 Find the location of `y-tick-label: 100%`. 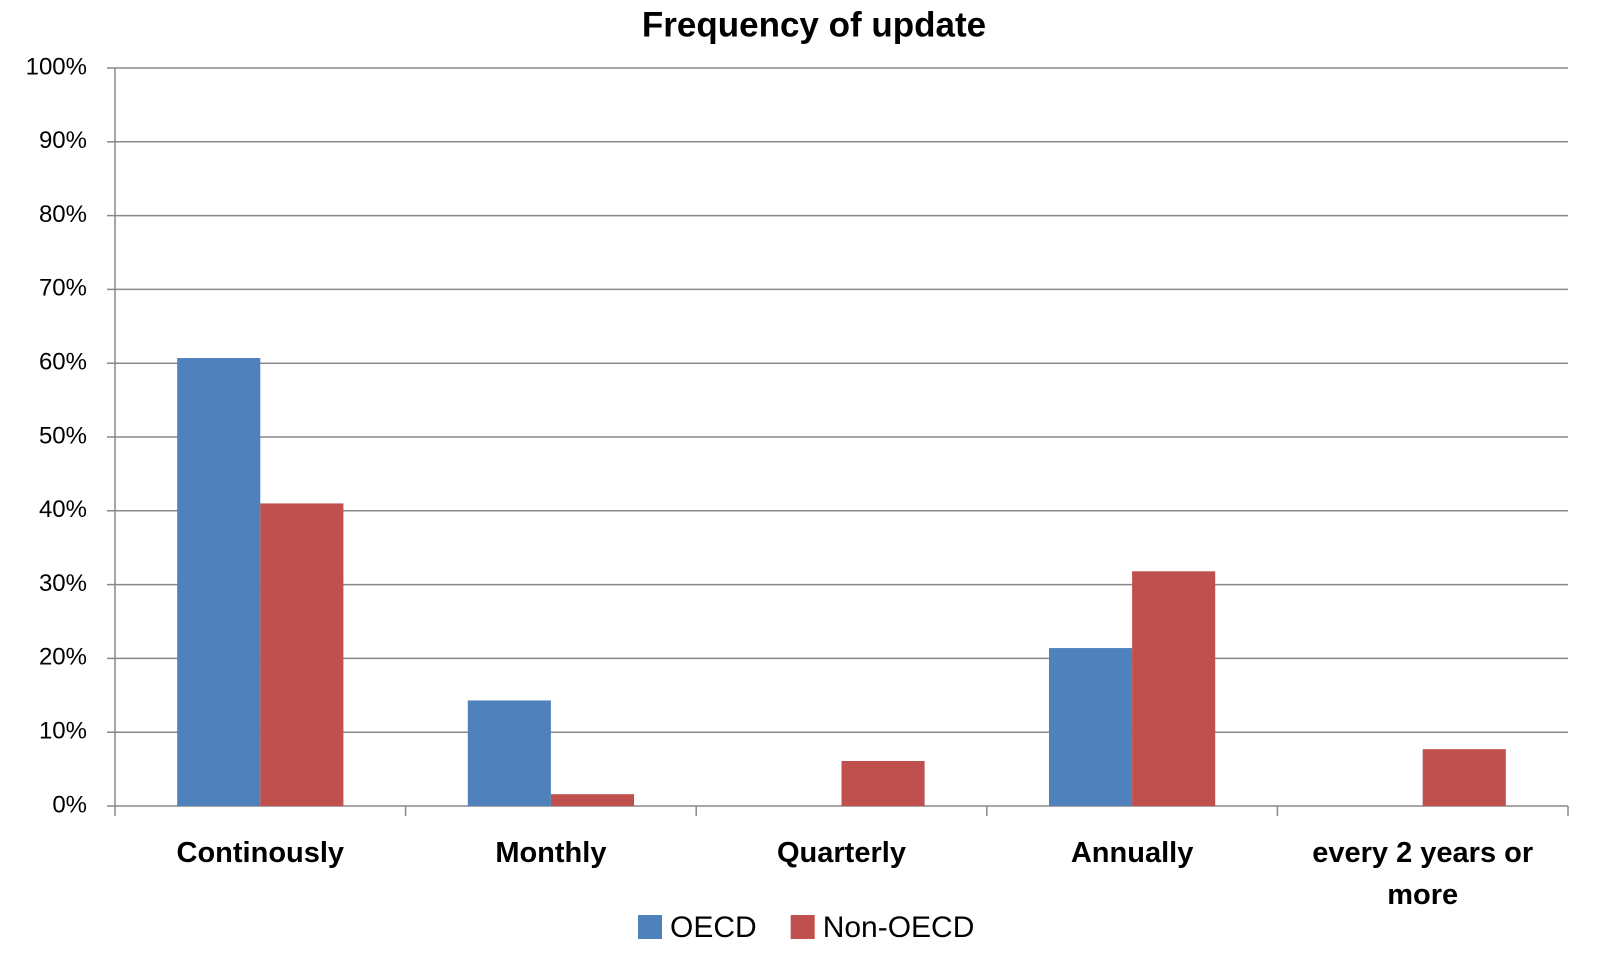

y-tick-label: 100% is located at coordinates (56, 66).